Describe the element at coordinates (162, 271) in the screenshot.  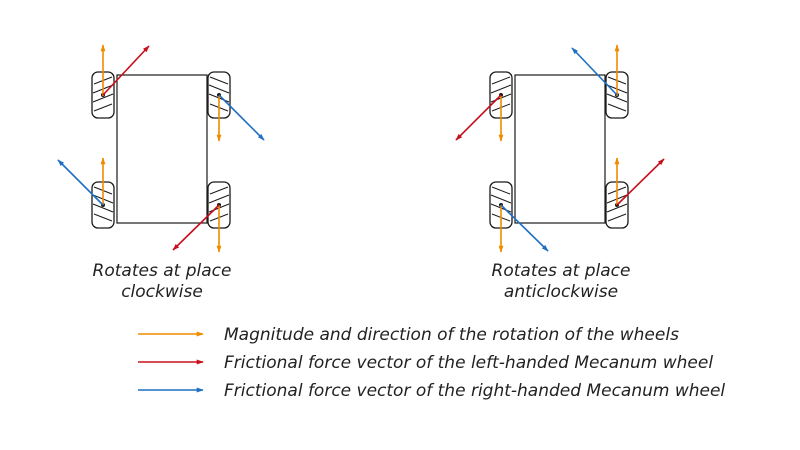
I see `caption-clockwise-line1: Rotates at place` at that location.